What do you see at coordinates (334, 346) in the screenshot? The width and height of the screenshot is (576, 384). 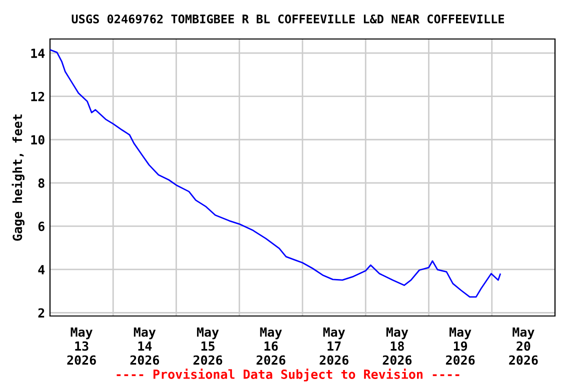 I see `x-tick-label: May 17 2026` at bounding box center [334, 346].